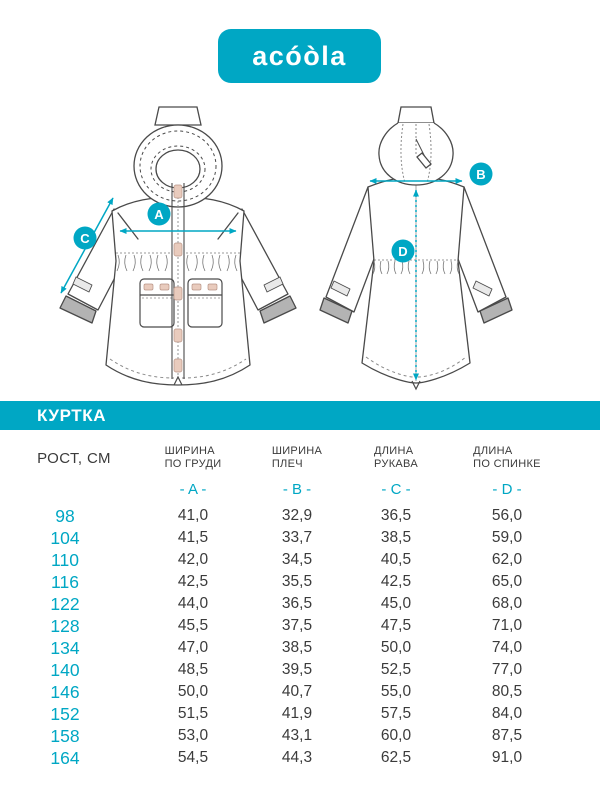  Describe the element at coordinates (507, 559) in the screenshot. I see `back-cell: 62,0` at that location.